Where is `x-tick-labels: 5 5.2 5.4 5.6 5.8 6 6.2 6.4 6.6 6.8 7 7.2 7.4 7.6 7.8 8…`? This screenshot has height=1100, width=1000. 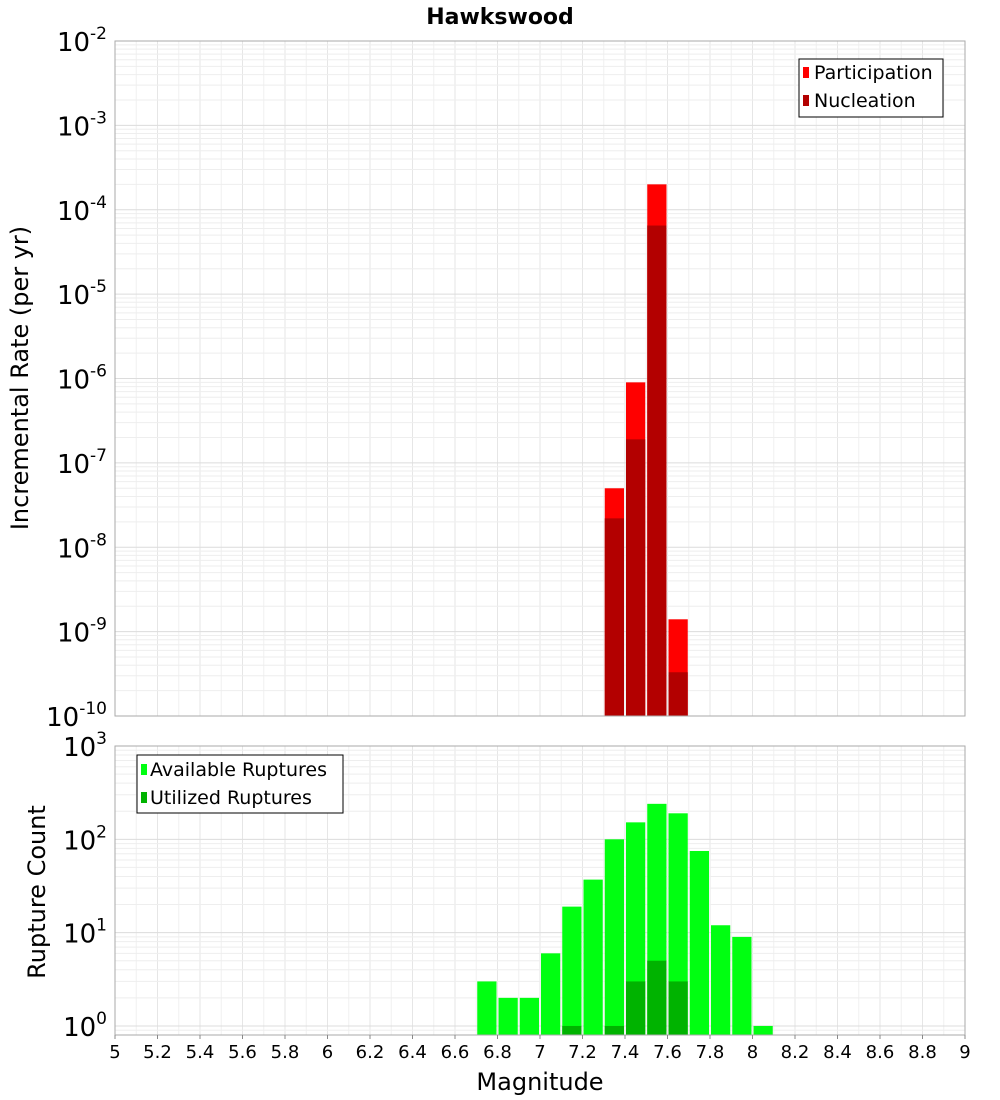
x-tick-labels: 5 5.2 5.4 5.6 5.8 6 6.2 6.4 6.6 6.8 7 7.2 7.4 7.6 7.8 8… is located at coordinates (540, 1049).